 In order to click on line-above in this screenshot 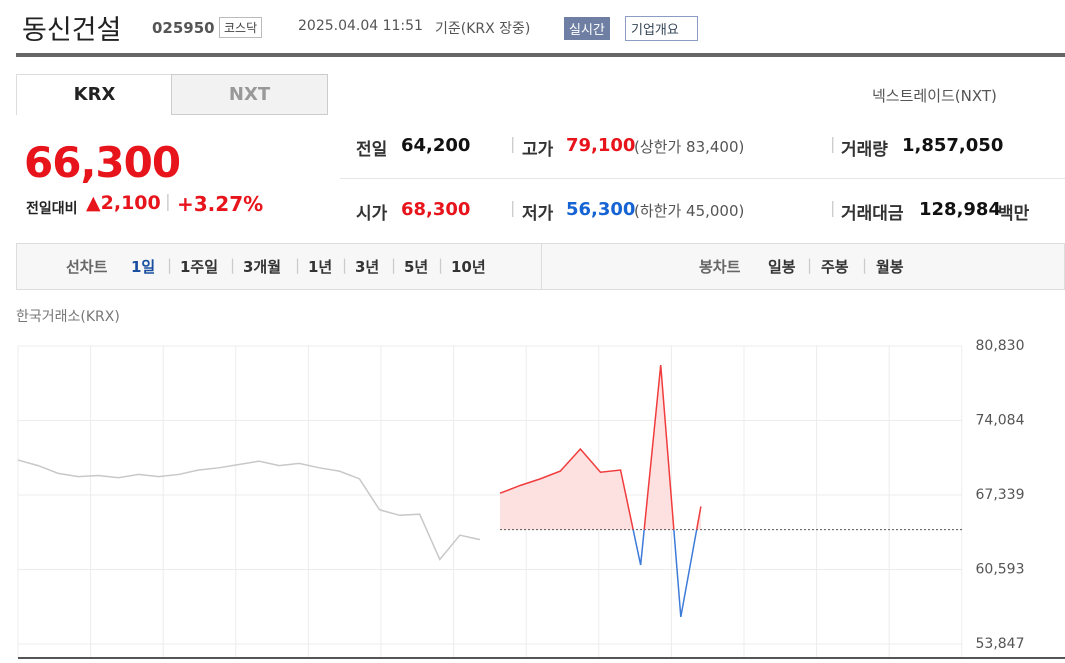, I will do `click(600, 447)`.